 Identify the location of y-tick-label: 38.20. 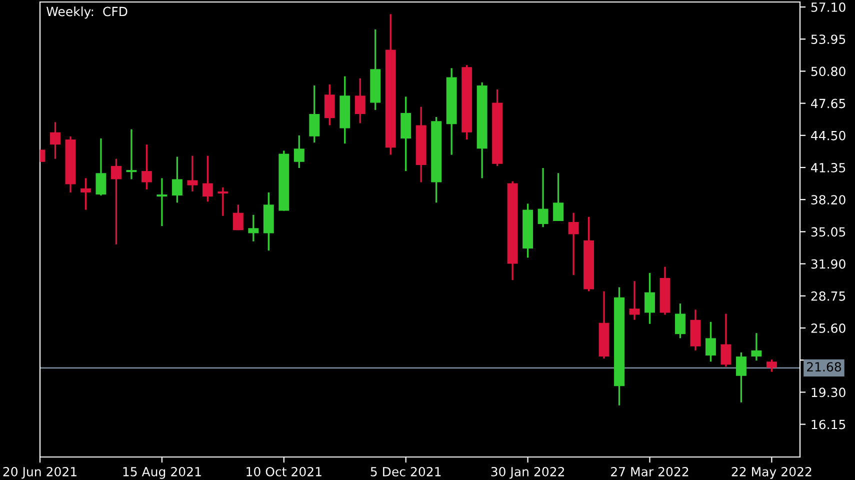
(828, 200).